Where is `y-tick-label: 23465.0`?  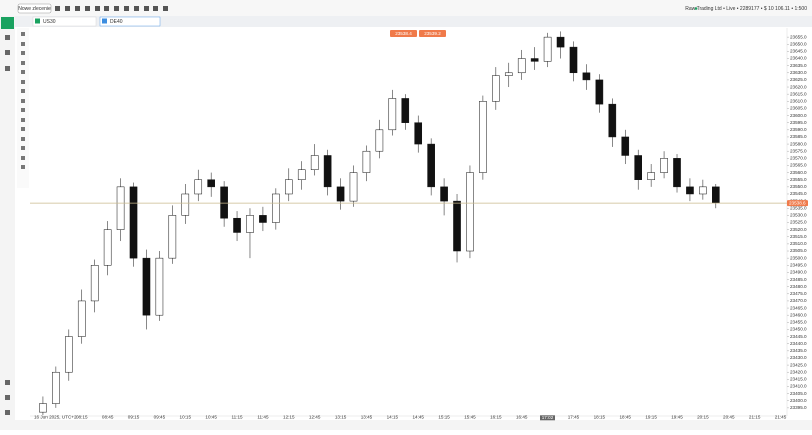
y-tick-label: 23465.0 is located at coordinates (798, 307).